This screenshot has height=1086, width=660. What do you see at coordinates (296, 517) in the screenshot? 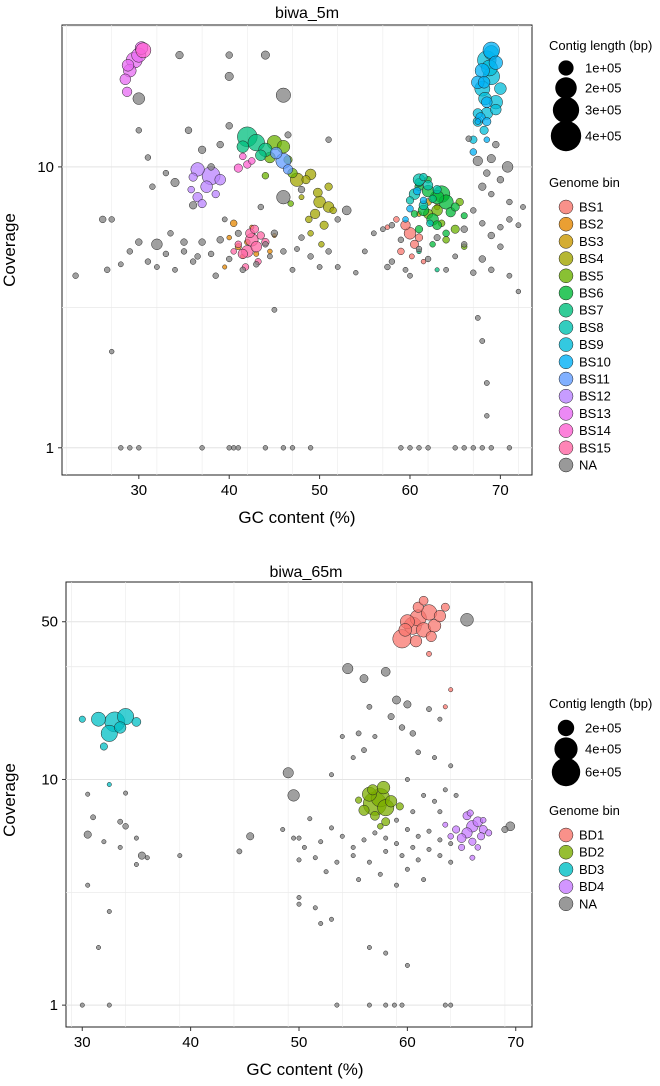
I see `x-axis-label: GC content (%)` at bounding box center [296, 517].